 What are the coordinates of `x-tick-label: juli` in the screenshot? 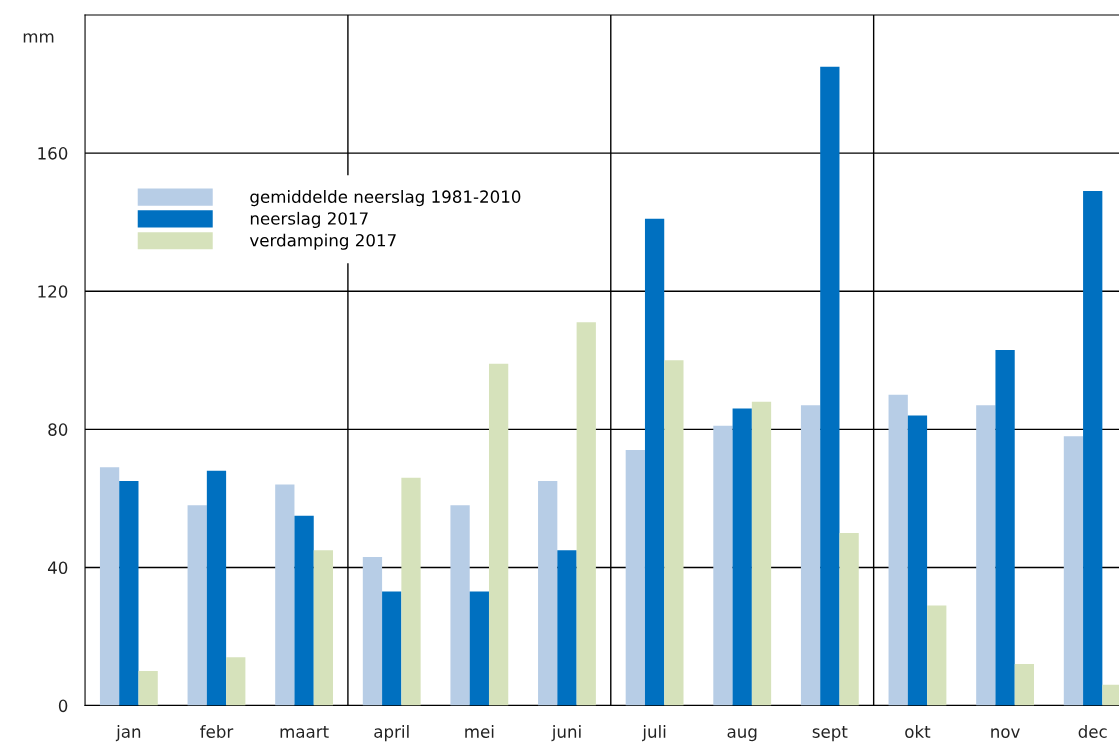 It's located at (654, 733).